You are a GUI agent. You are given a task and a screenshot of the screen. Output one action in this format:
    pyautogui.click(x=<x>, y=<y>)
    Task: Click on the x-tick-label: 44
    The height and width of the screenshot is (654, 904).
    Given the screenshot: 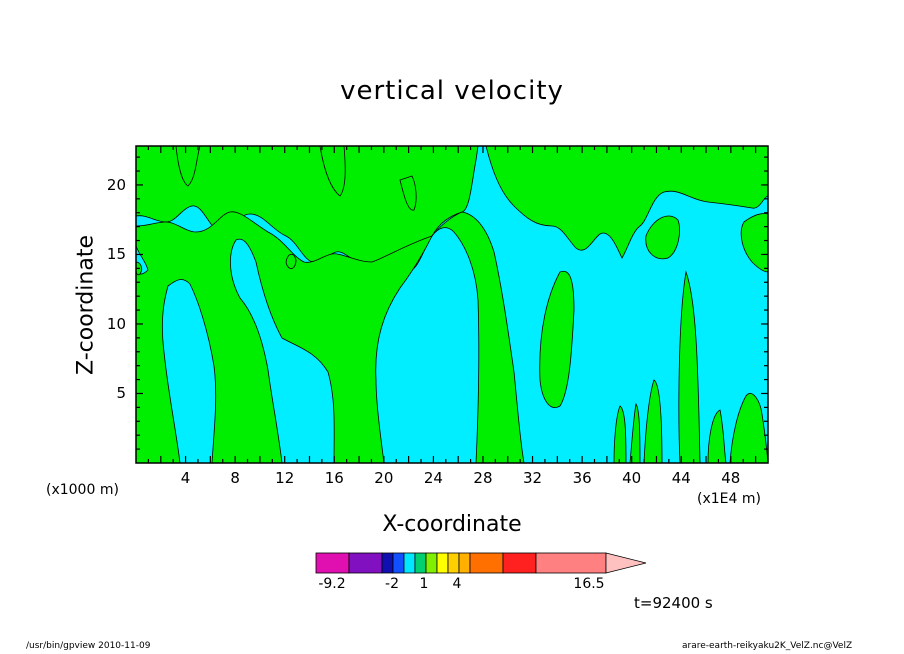 What is the action you would take?
    pyautogui.click(x=681, y=478)
    